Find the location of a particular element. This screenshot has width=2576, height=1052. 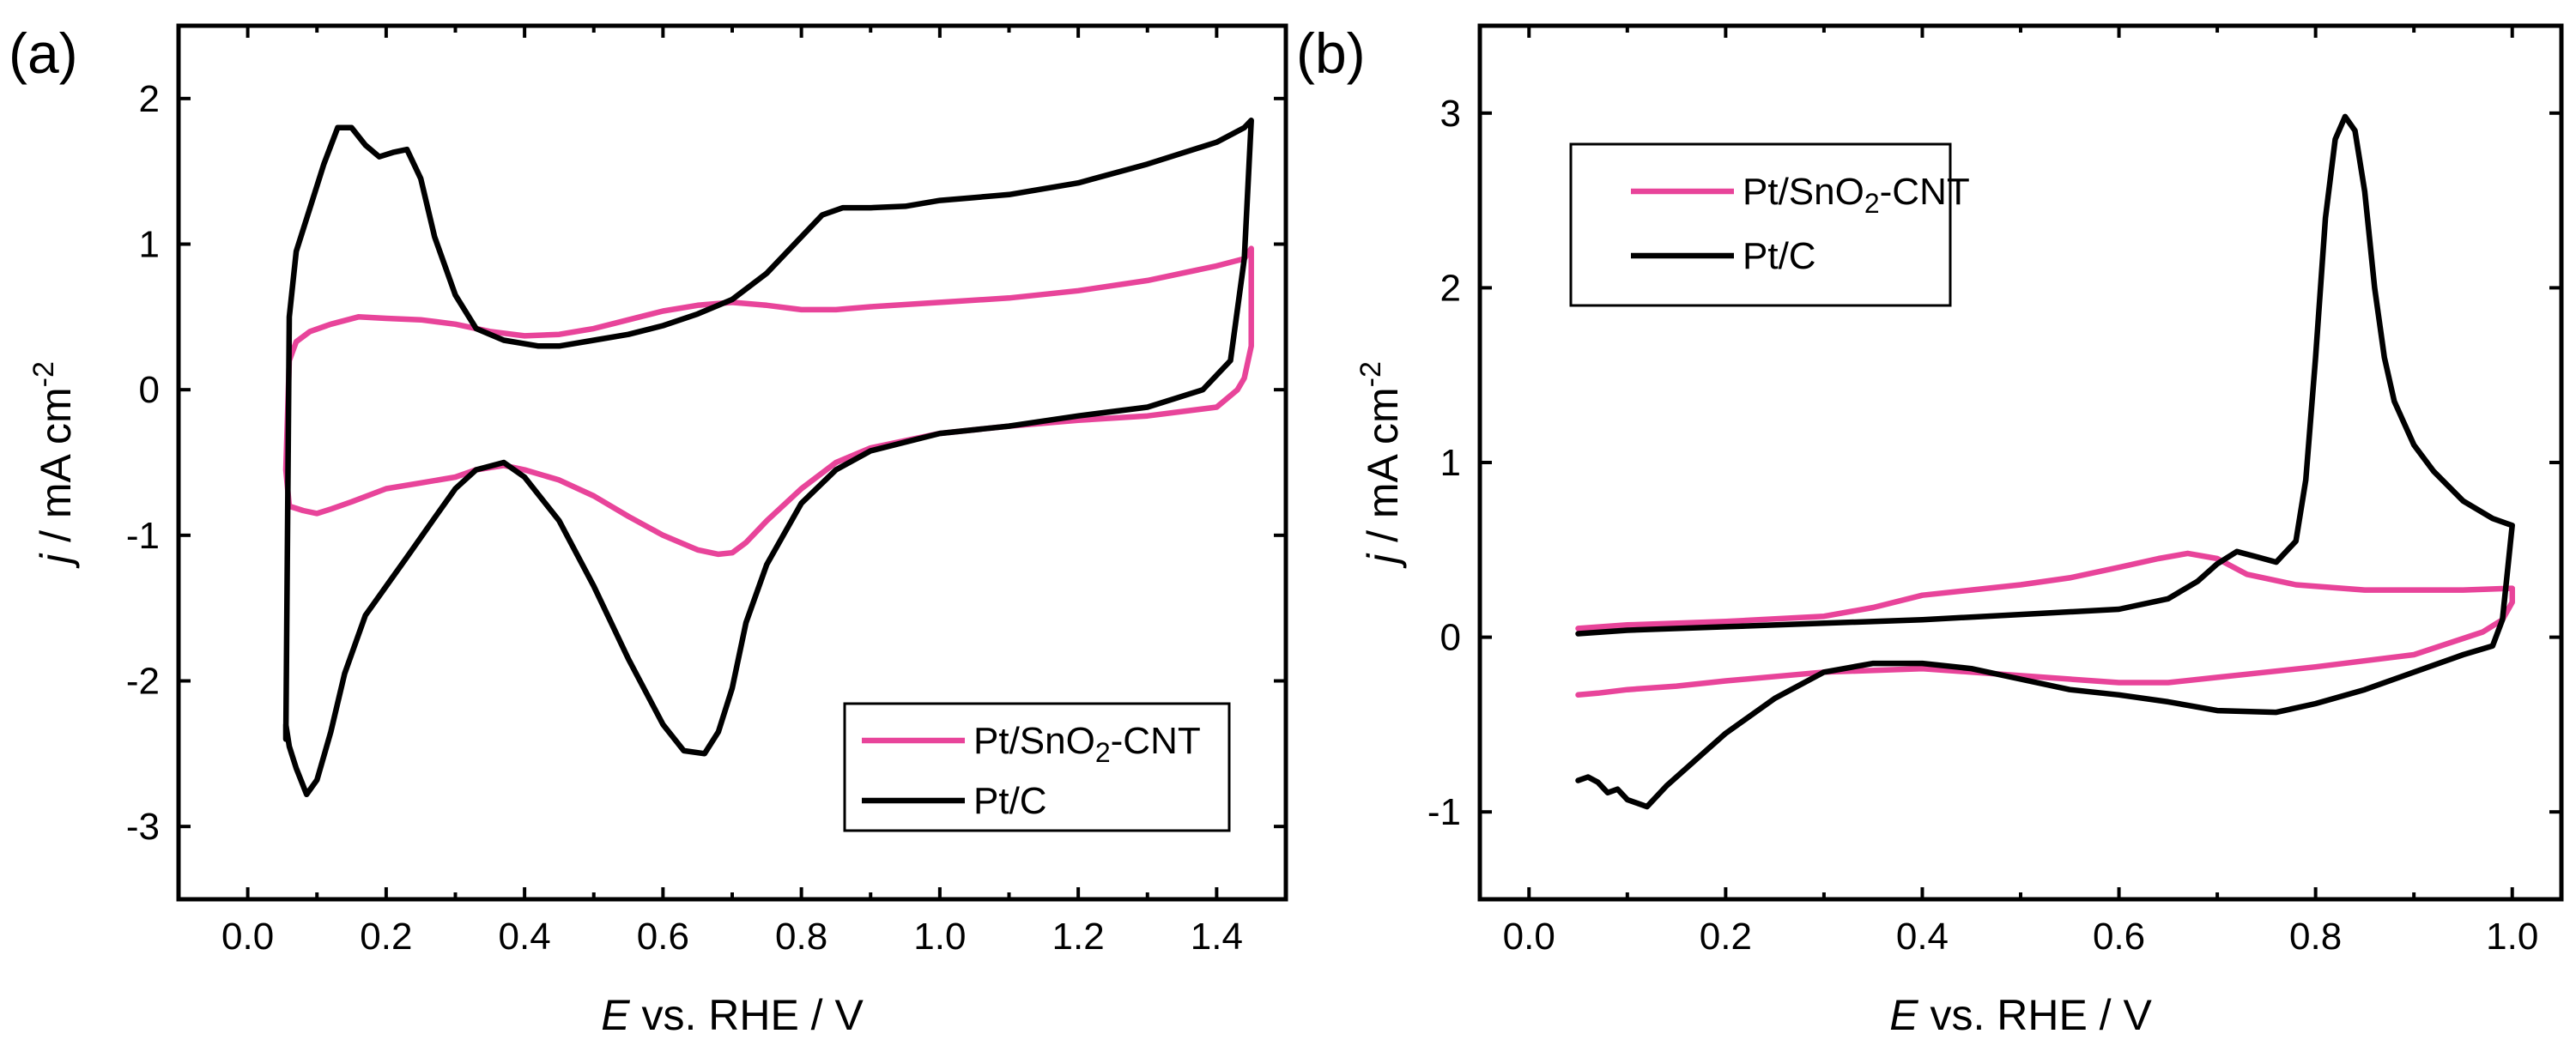

panel-b-x-tick-label: 0.8 is located at coordinates (2315, 937).